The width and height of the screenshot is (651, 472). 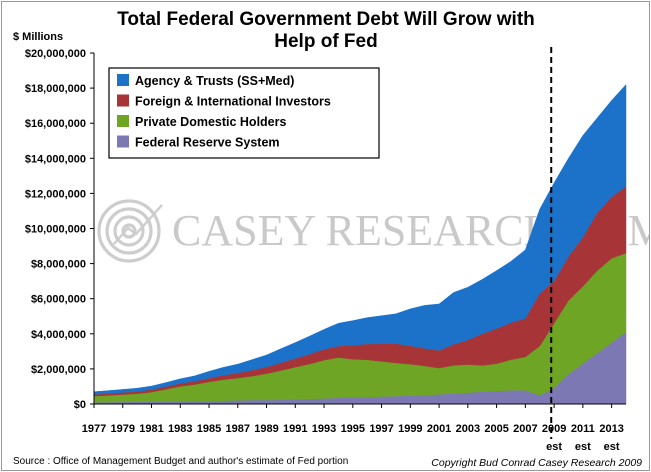 What do you see at coordinates (80, 405) in the screenshot?
I see `y-tick-label: $0` at bounding box center [80, 405].